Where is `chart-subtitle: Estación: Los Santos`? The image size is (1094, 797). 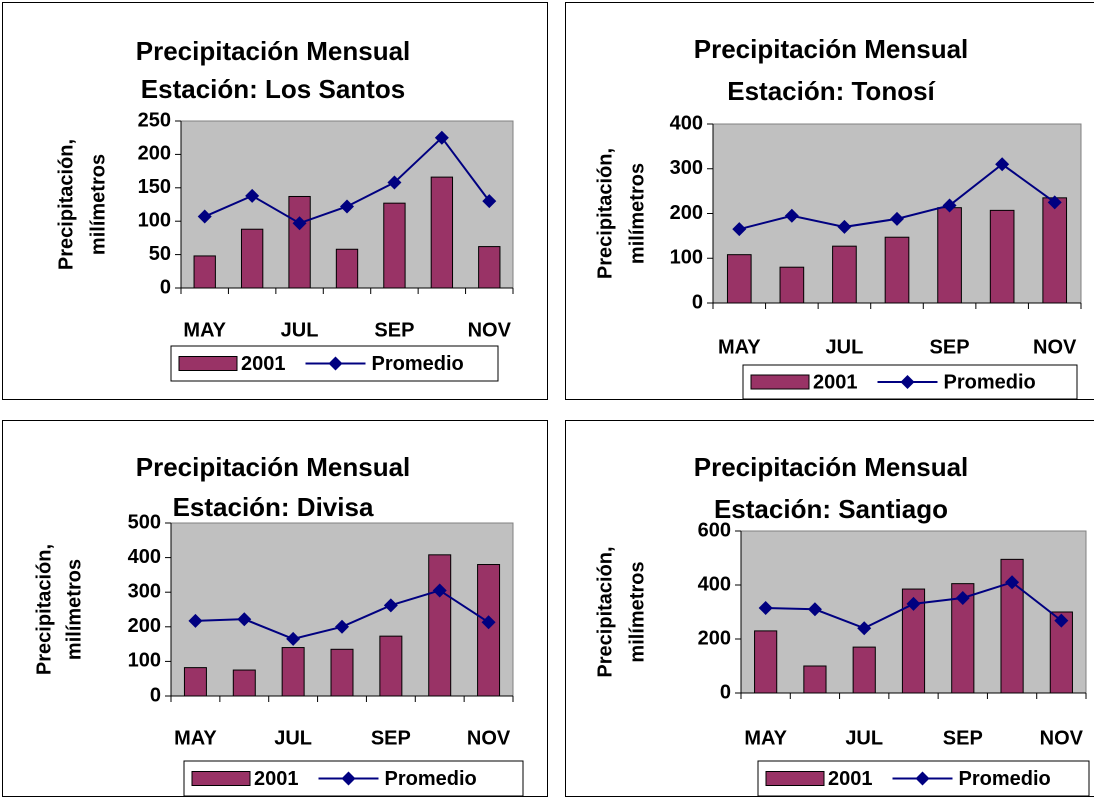
chart-subtitle: Estación: Los Santos is located at coordinates (273, 89).